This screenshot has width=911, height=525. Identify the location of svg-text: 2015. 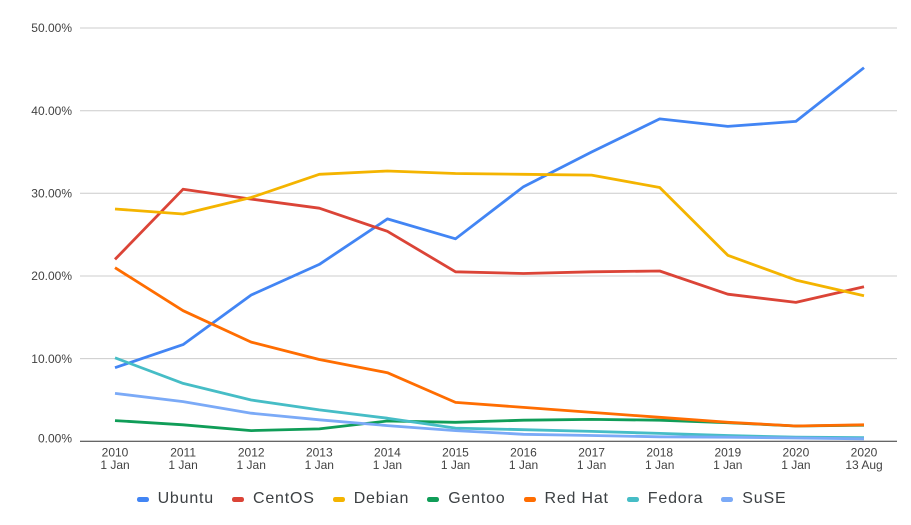
(455, 453).